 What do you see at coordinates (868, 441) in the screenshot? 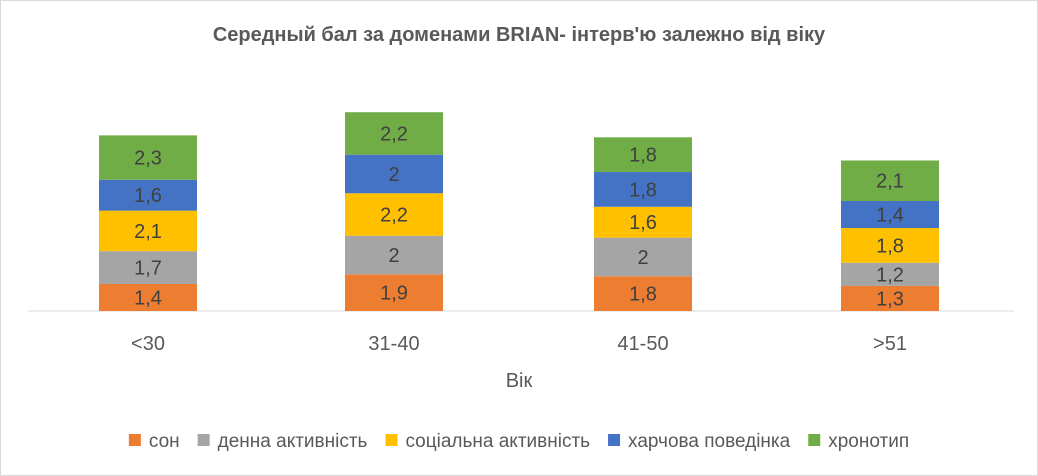
I see `legend-label-5: хронотип` at bounding box center [868, 441].